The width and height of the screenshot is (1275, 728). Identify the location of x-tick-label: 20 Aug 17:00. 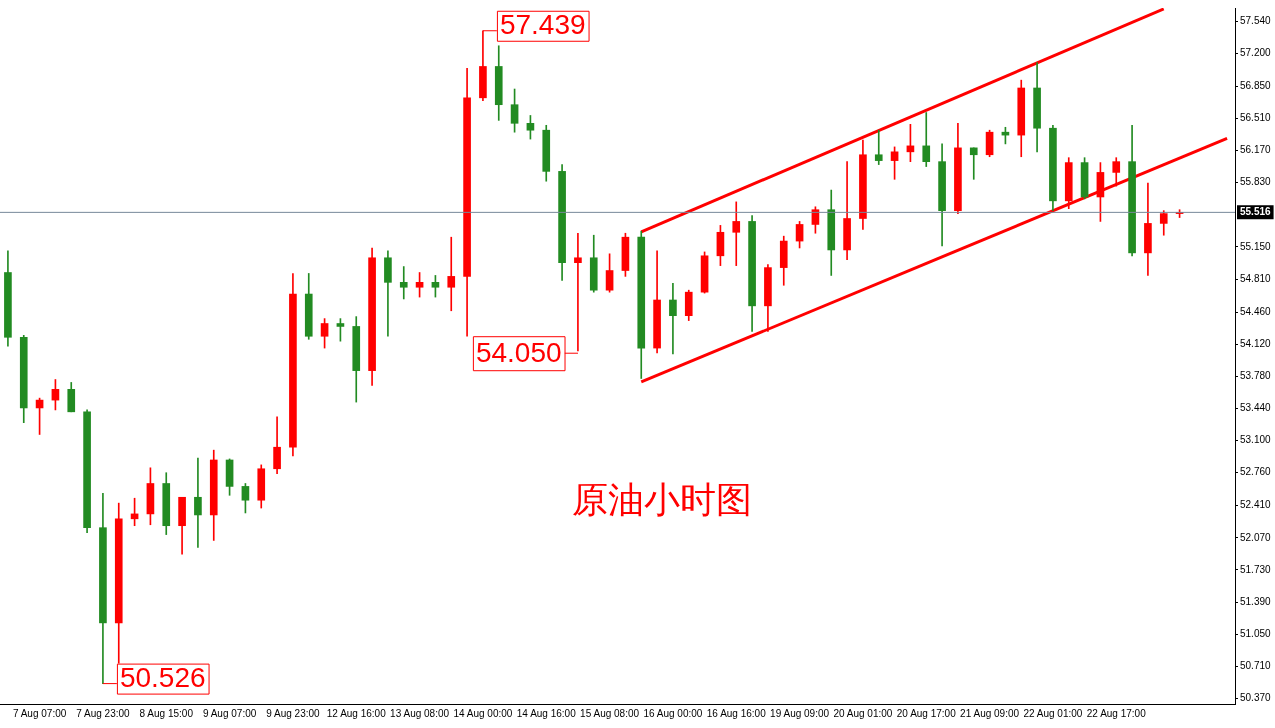
(926, 713).